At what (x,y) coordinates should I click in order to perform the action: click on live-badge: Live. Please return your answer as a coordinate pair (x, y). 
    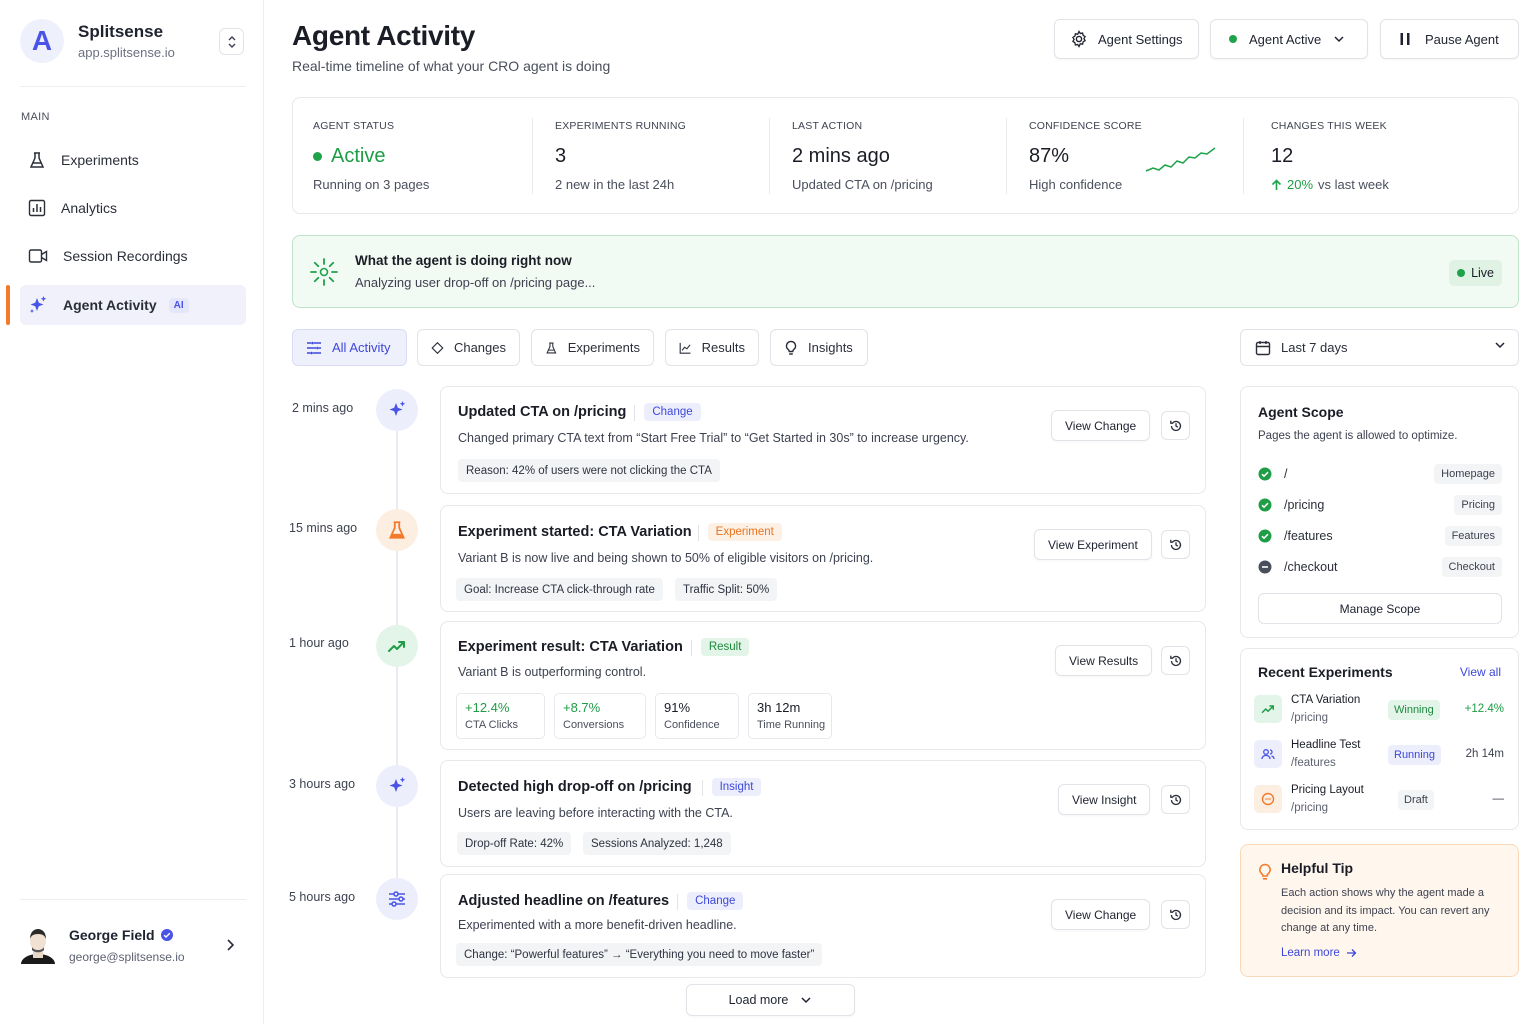
    Looking at the image, I should click on (1475, 273).